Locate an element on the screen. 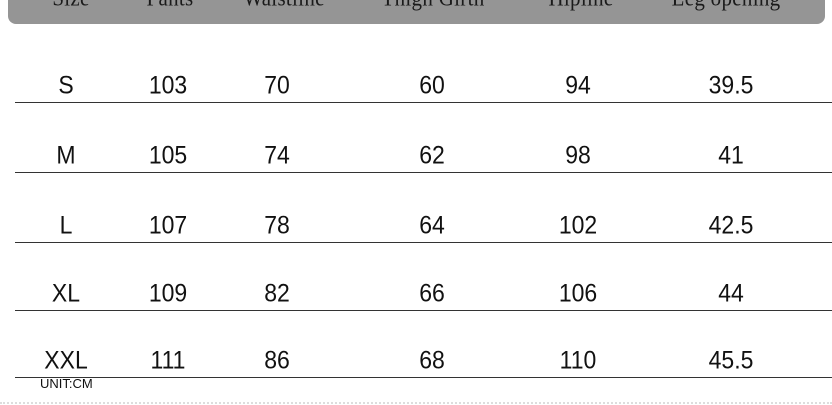 The width and height of the screenshot is (832, 405). table-row: S 103 70 60 94 39.5 is located at coordinates (416, 83).